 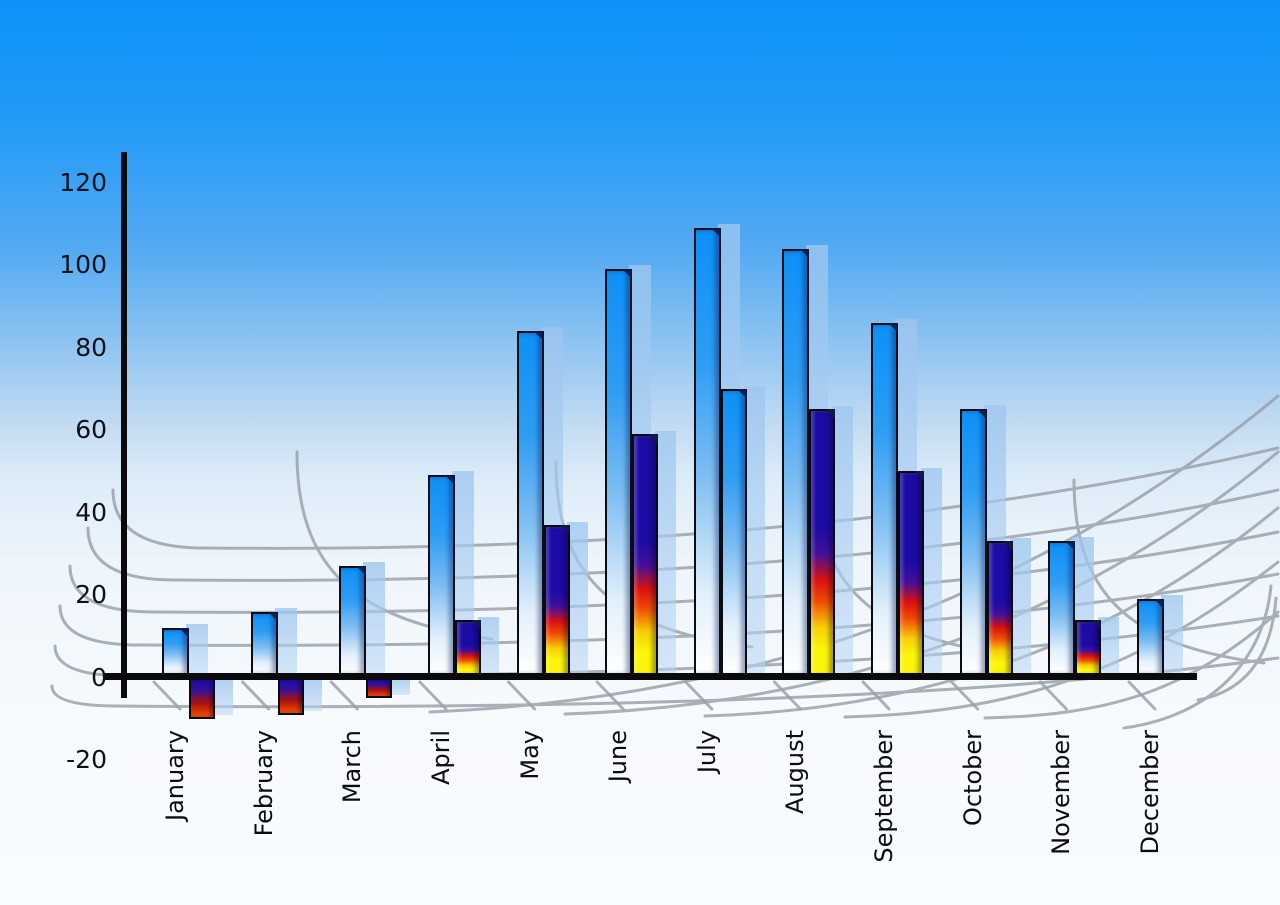 What do you see at coordinates (374, 617) in the screenshot?
I see `bar-shadow-march-primary` at bounding box center [374, 617].